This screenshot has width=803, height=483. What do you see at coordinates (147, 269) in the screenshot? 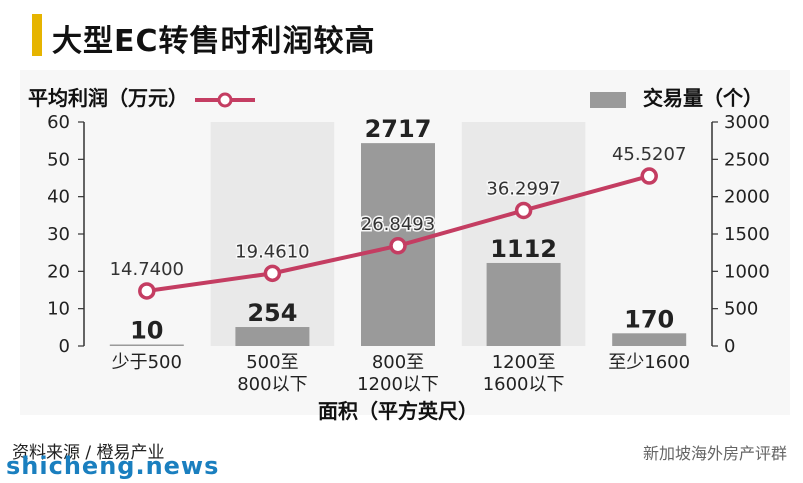
I see `profit-label-0: 14.7400` at bounding box center [147, 269].